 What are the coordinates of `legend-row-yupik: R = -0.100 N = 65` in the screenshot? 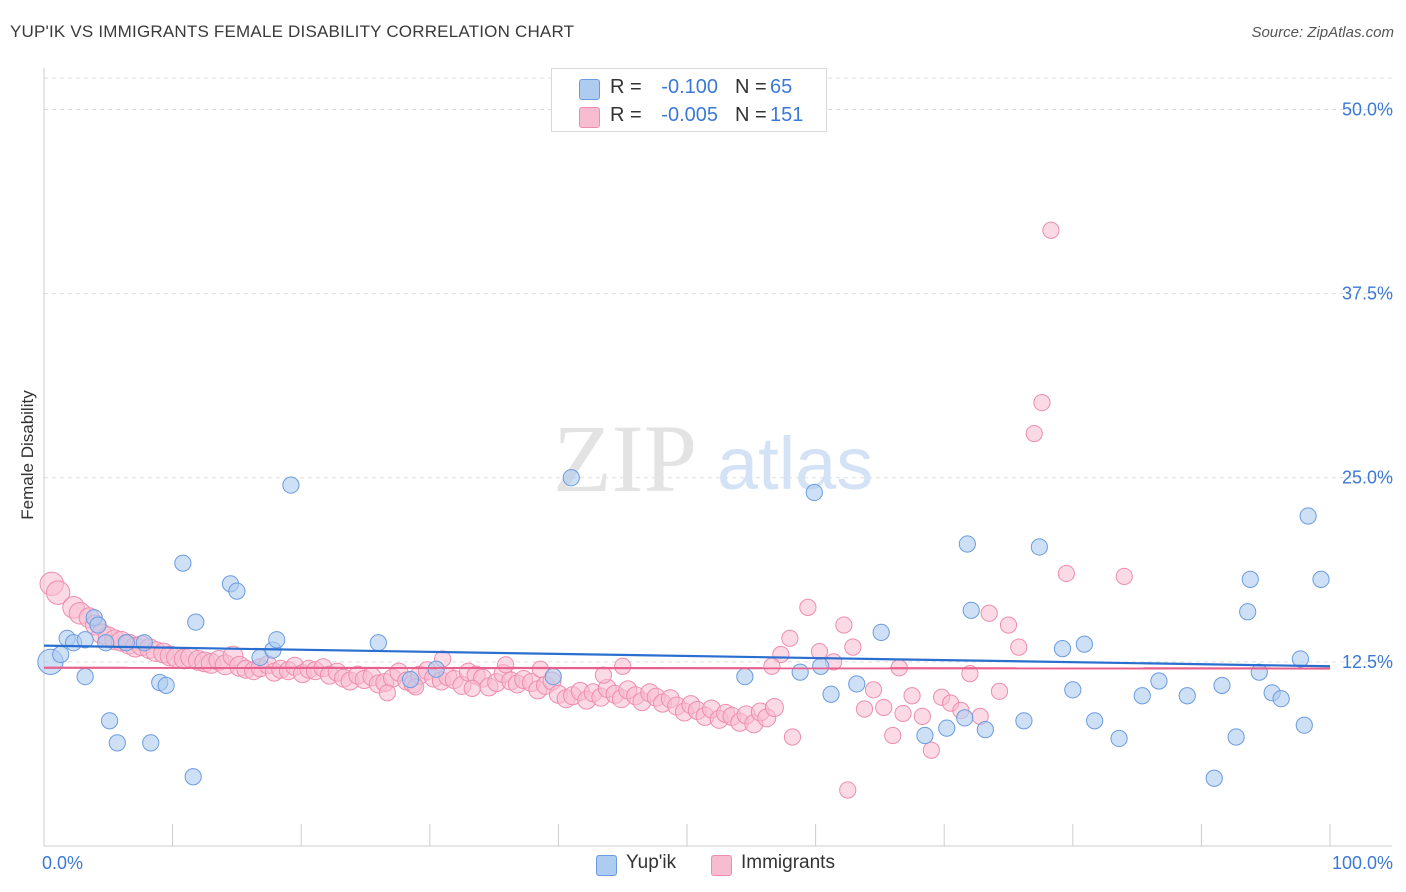 It's located at (689, 87).